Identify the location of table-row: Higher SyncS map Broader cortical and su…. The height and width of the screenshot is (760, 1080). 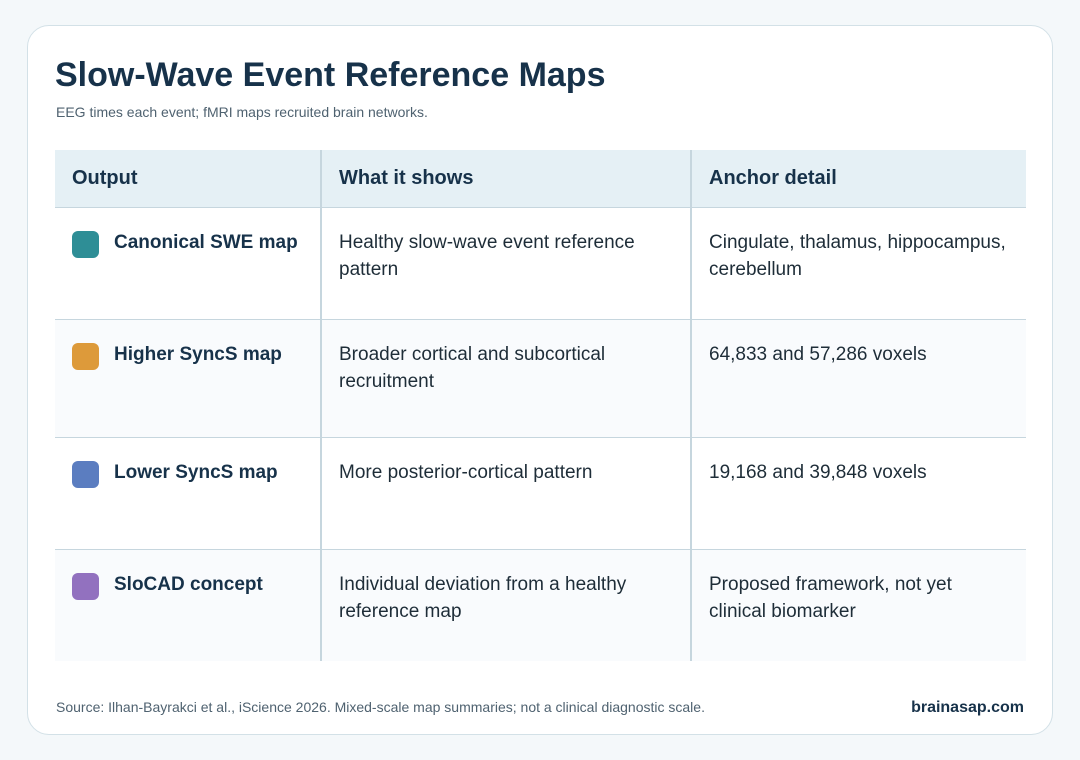
(540, 378).